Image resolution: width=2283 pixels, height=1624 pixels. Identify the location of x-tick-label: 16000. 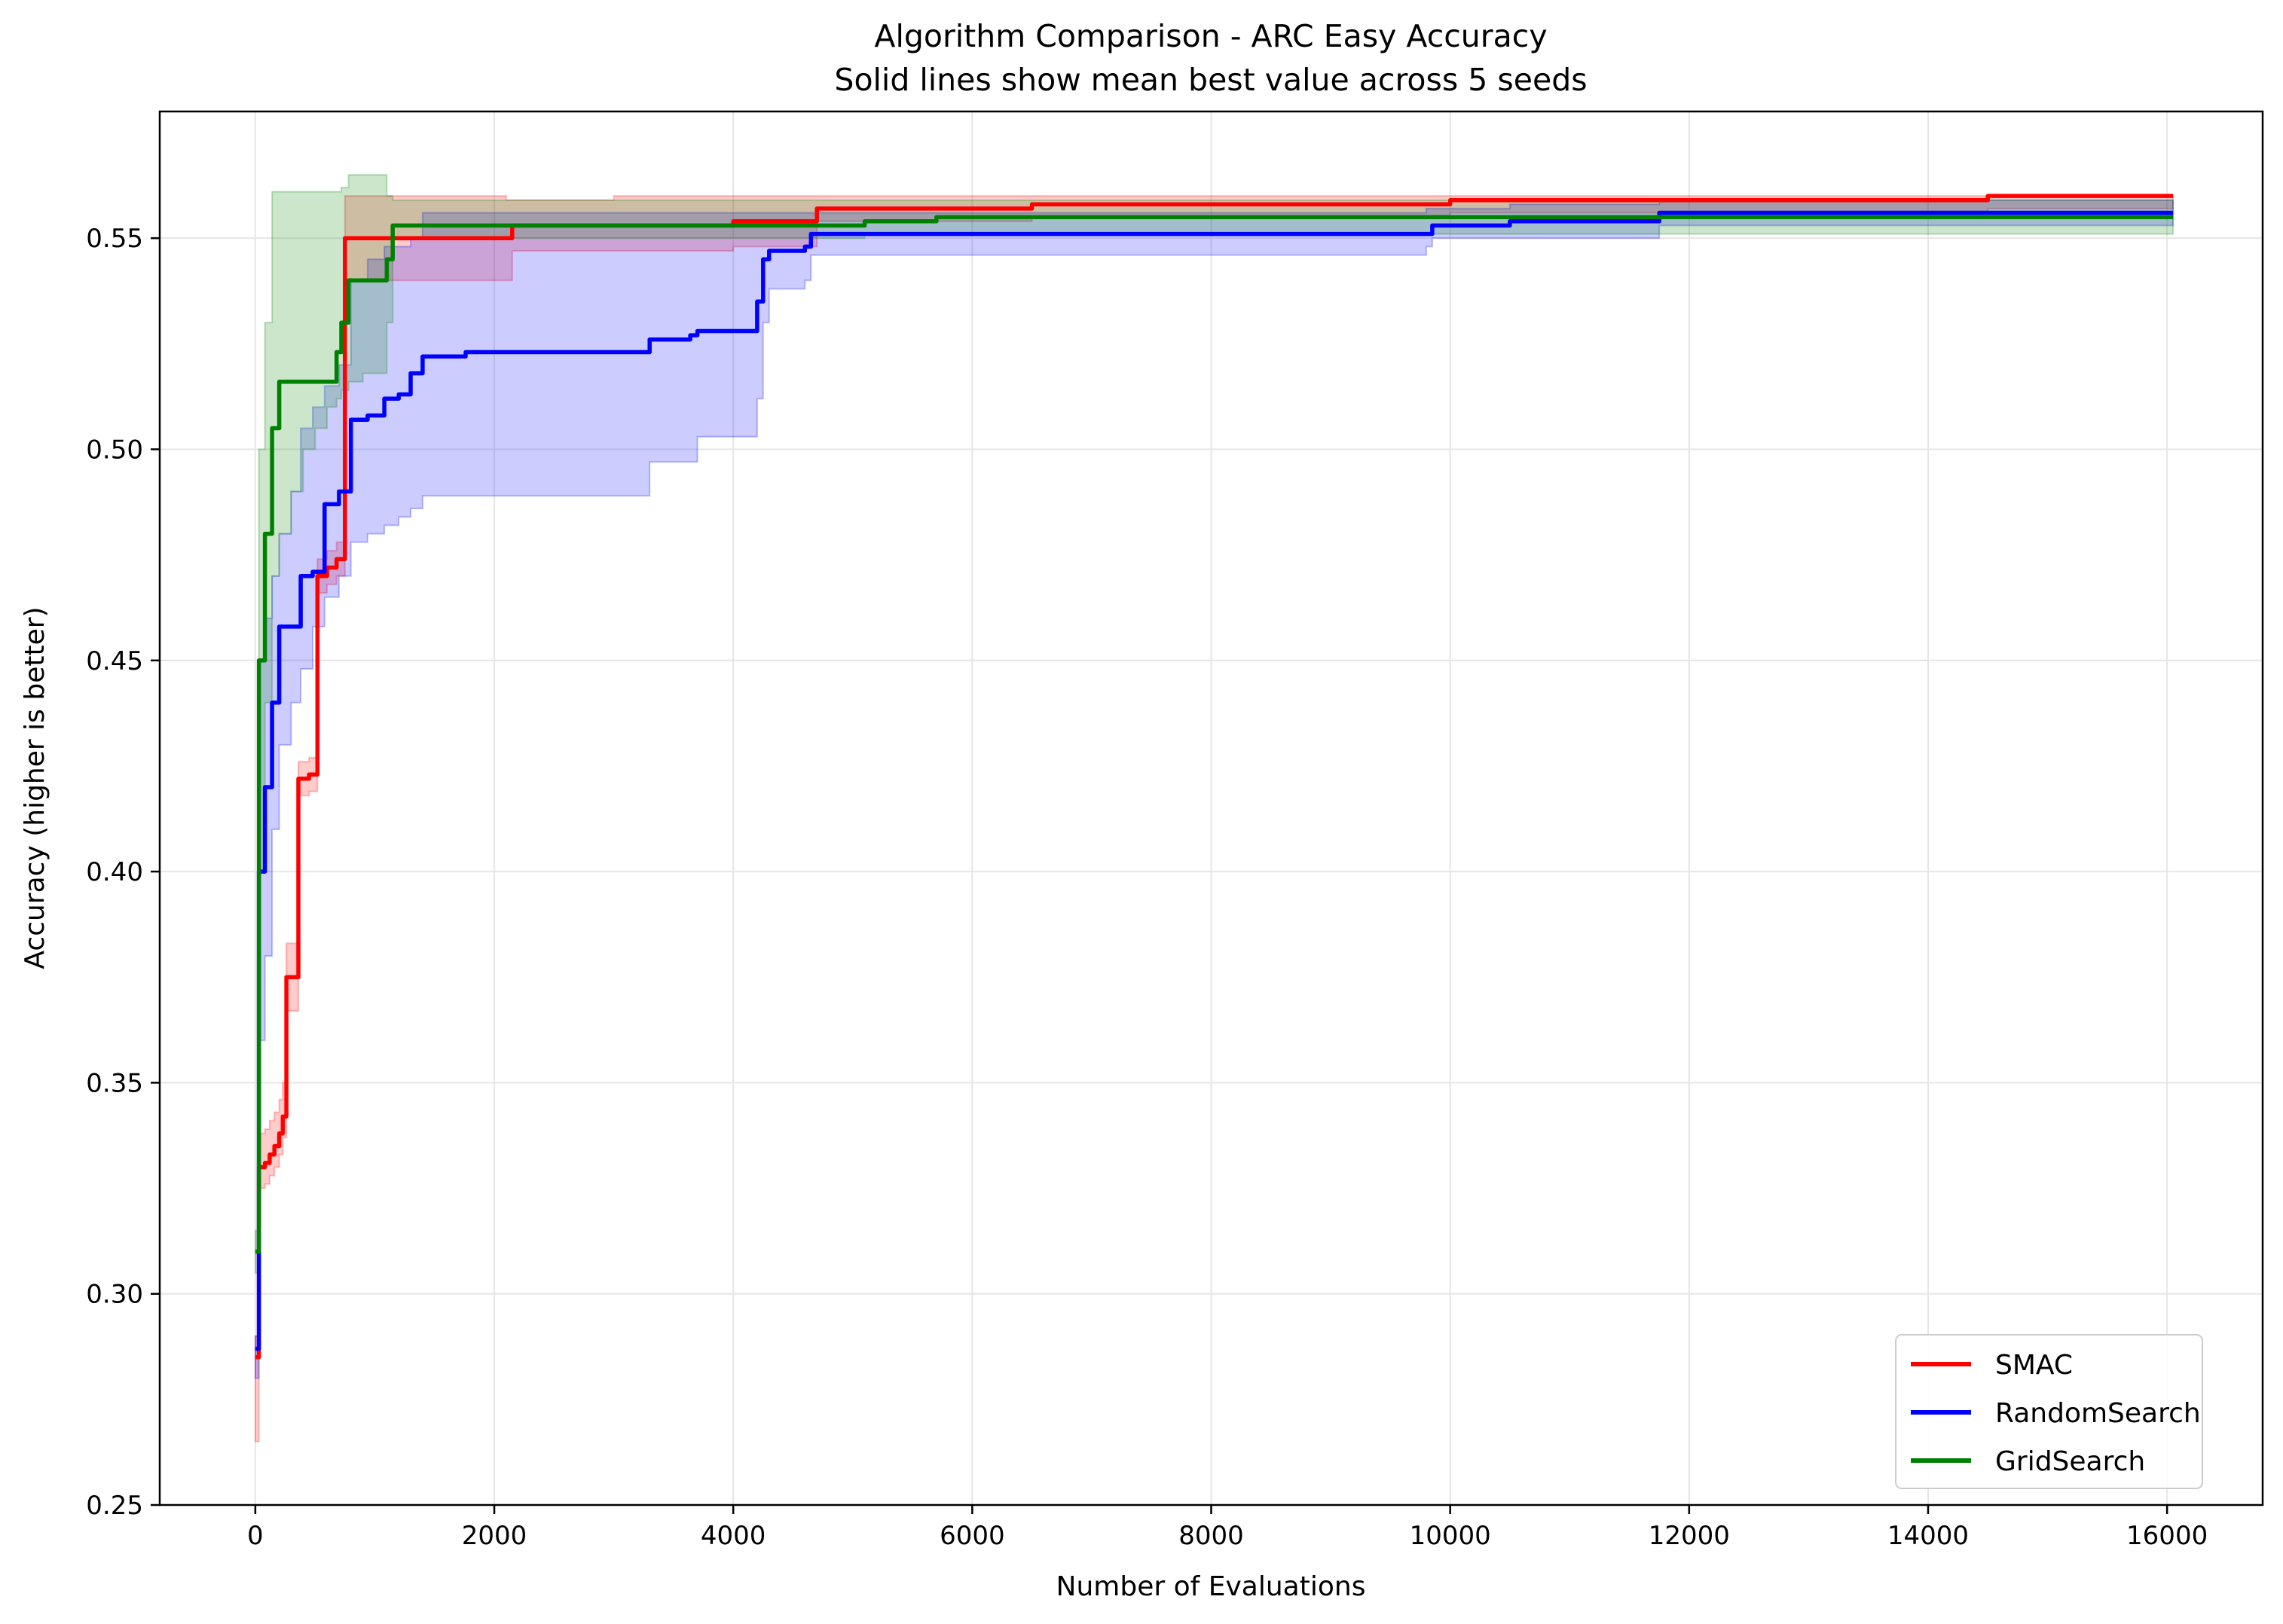
(2167, 1536).